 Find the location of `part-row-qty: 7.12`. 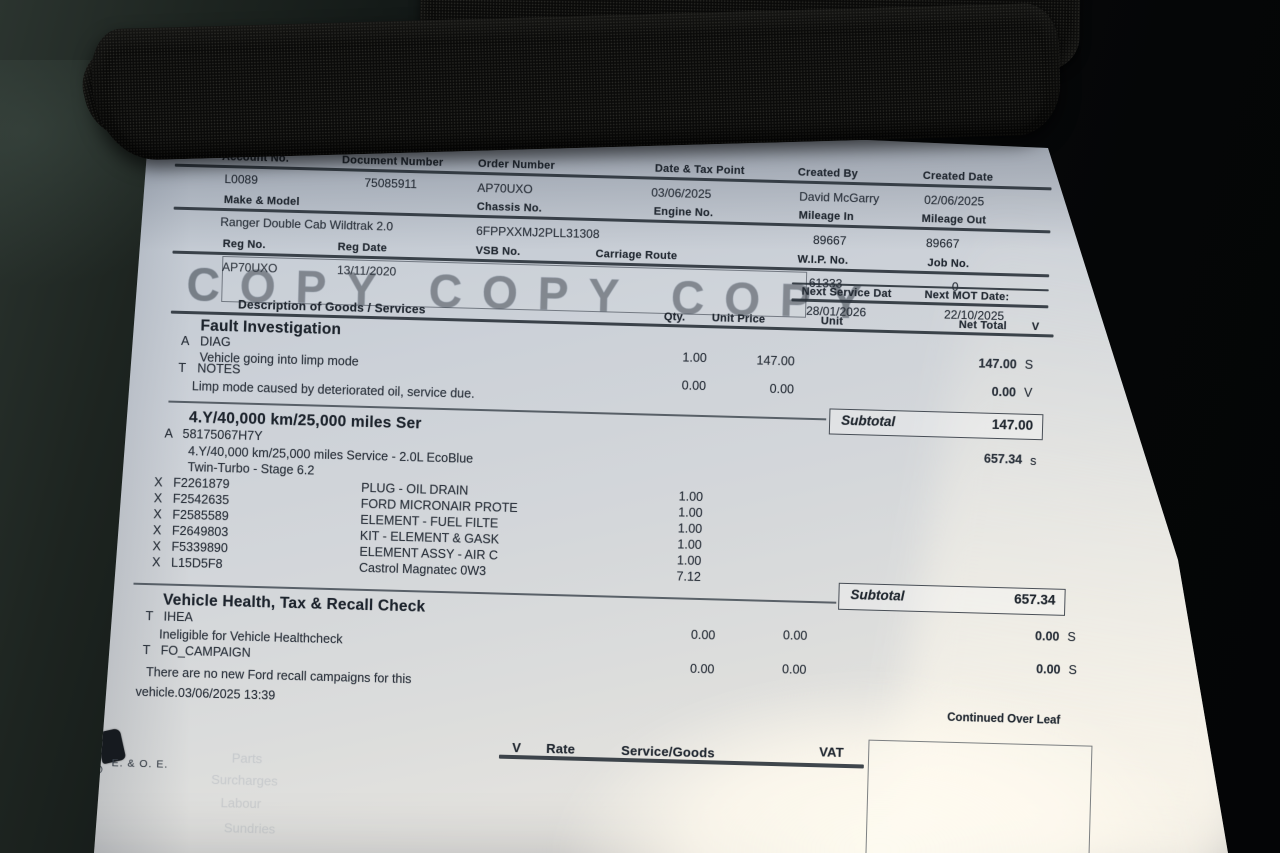

part-row-qty: 7.12 is located at coordinates (689, 577).